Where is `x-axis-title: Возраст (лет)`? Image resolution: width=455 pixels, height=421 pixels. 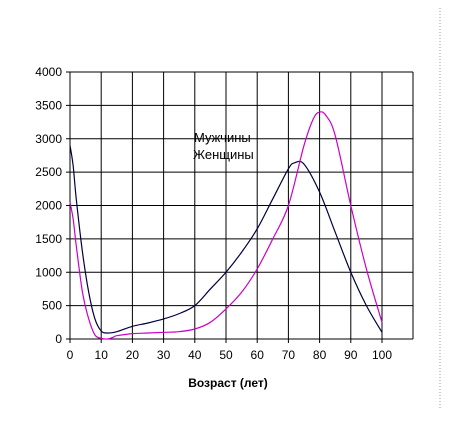
x-axis-title: Возраст (лет) is located at coordinates (228, 383).